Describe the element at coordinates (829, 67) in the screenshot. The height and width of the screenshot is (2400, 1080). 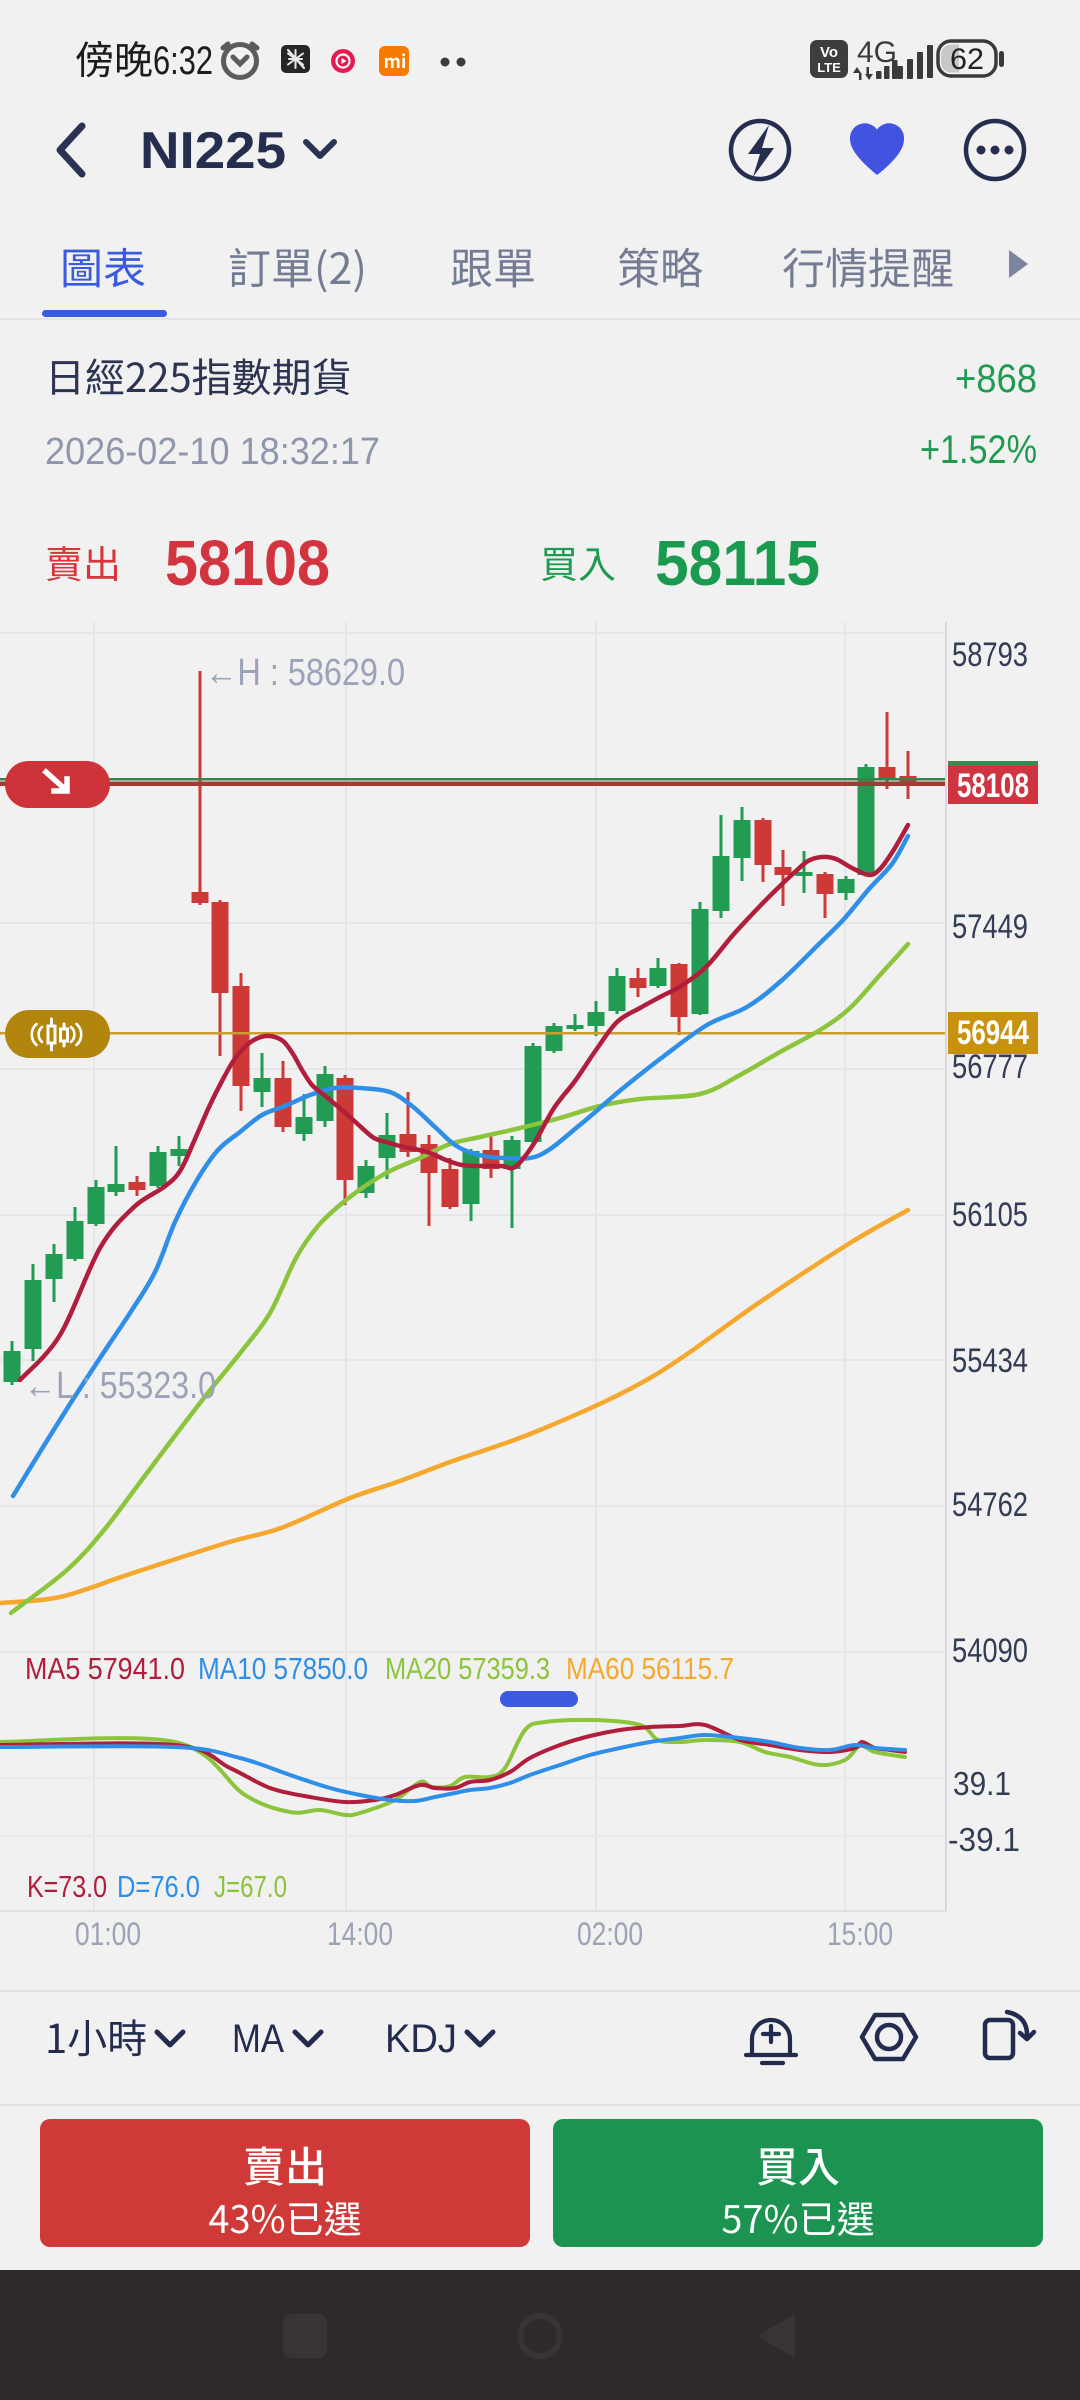
I see `svg-text: LTE` at that location.